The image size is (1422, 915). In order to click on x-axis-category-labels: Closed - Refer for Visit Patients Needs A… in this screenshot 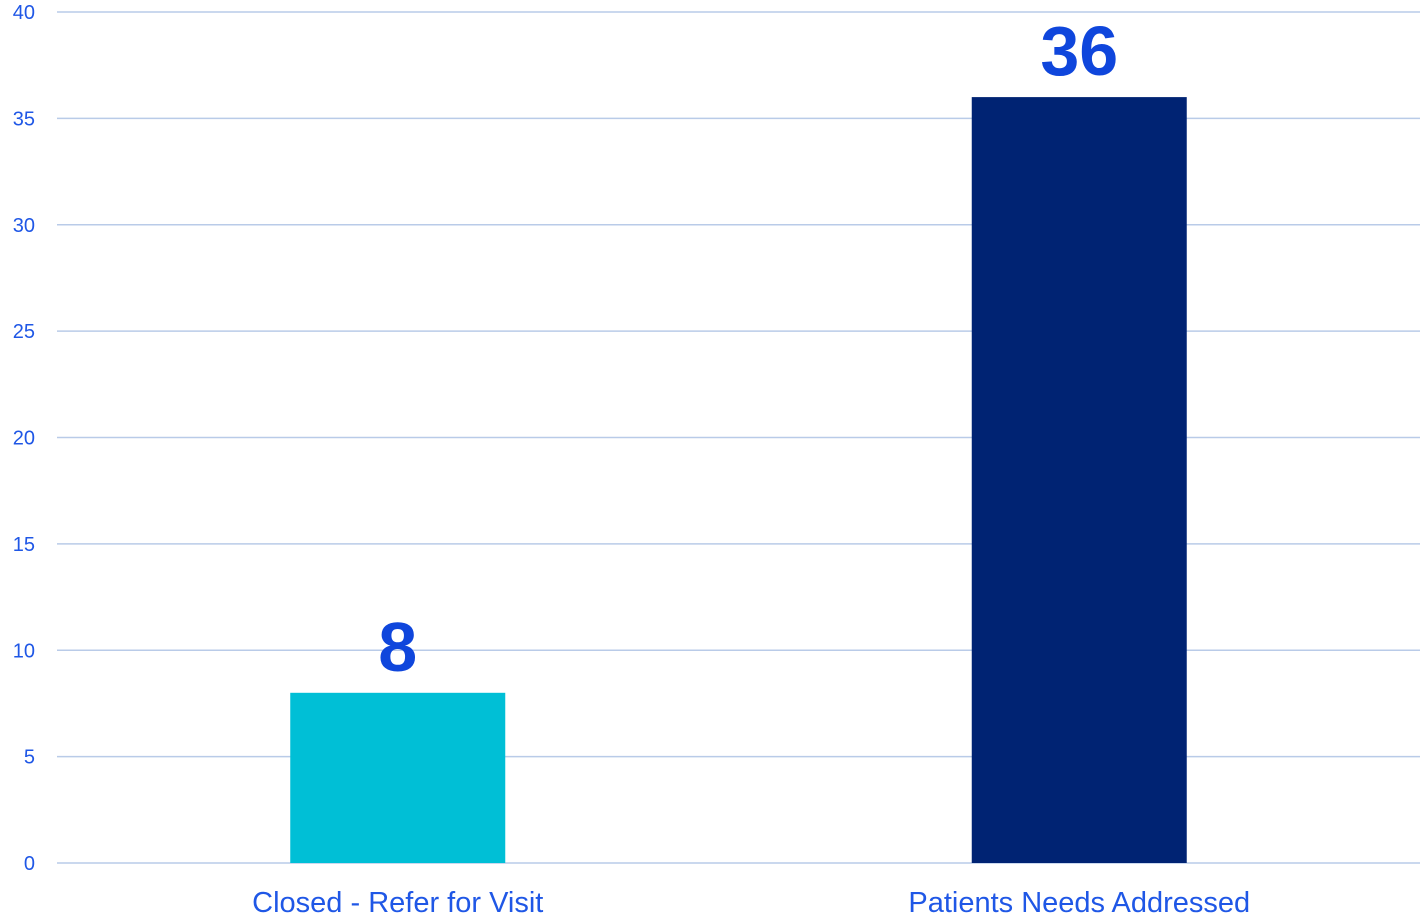, I will do `click(751, 901)`.